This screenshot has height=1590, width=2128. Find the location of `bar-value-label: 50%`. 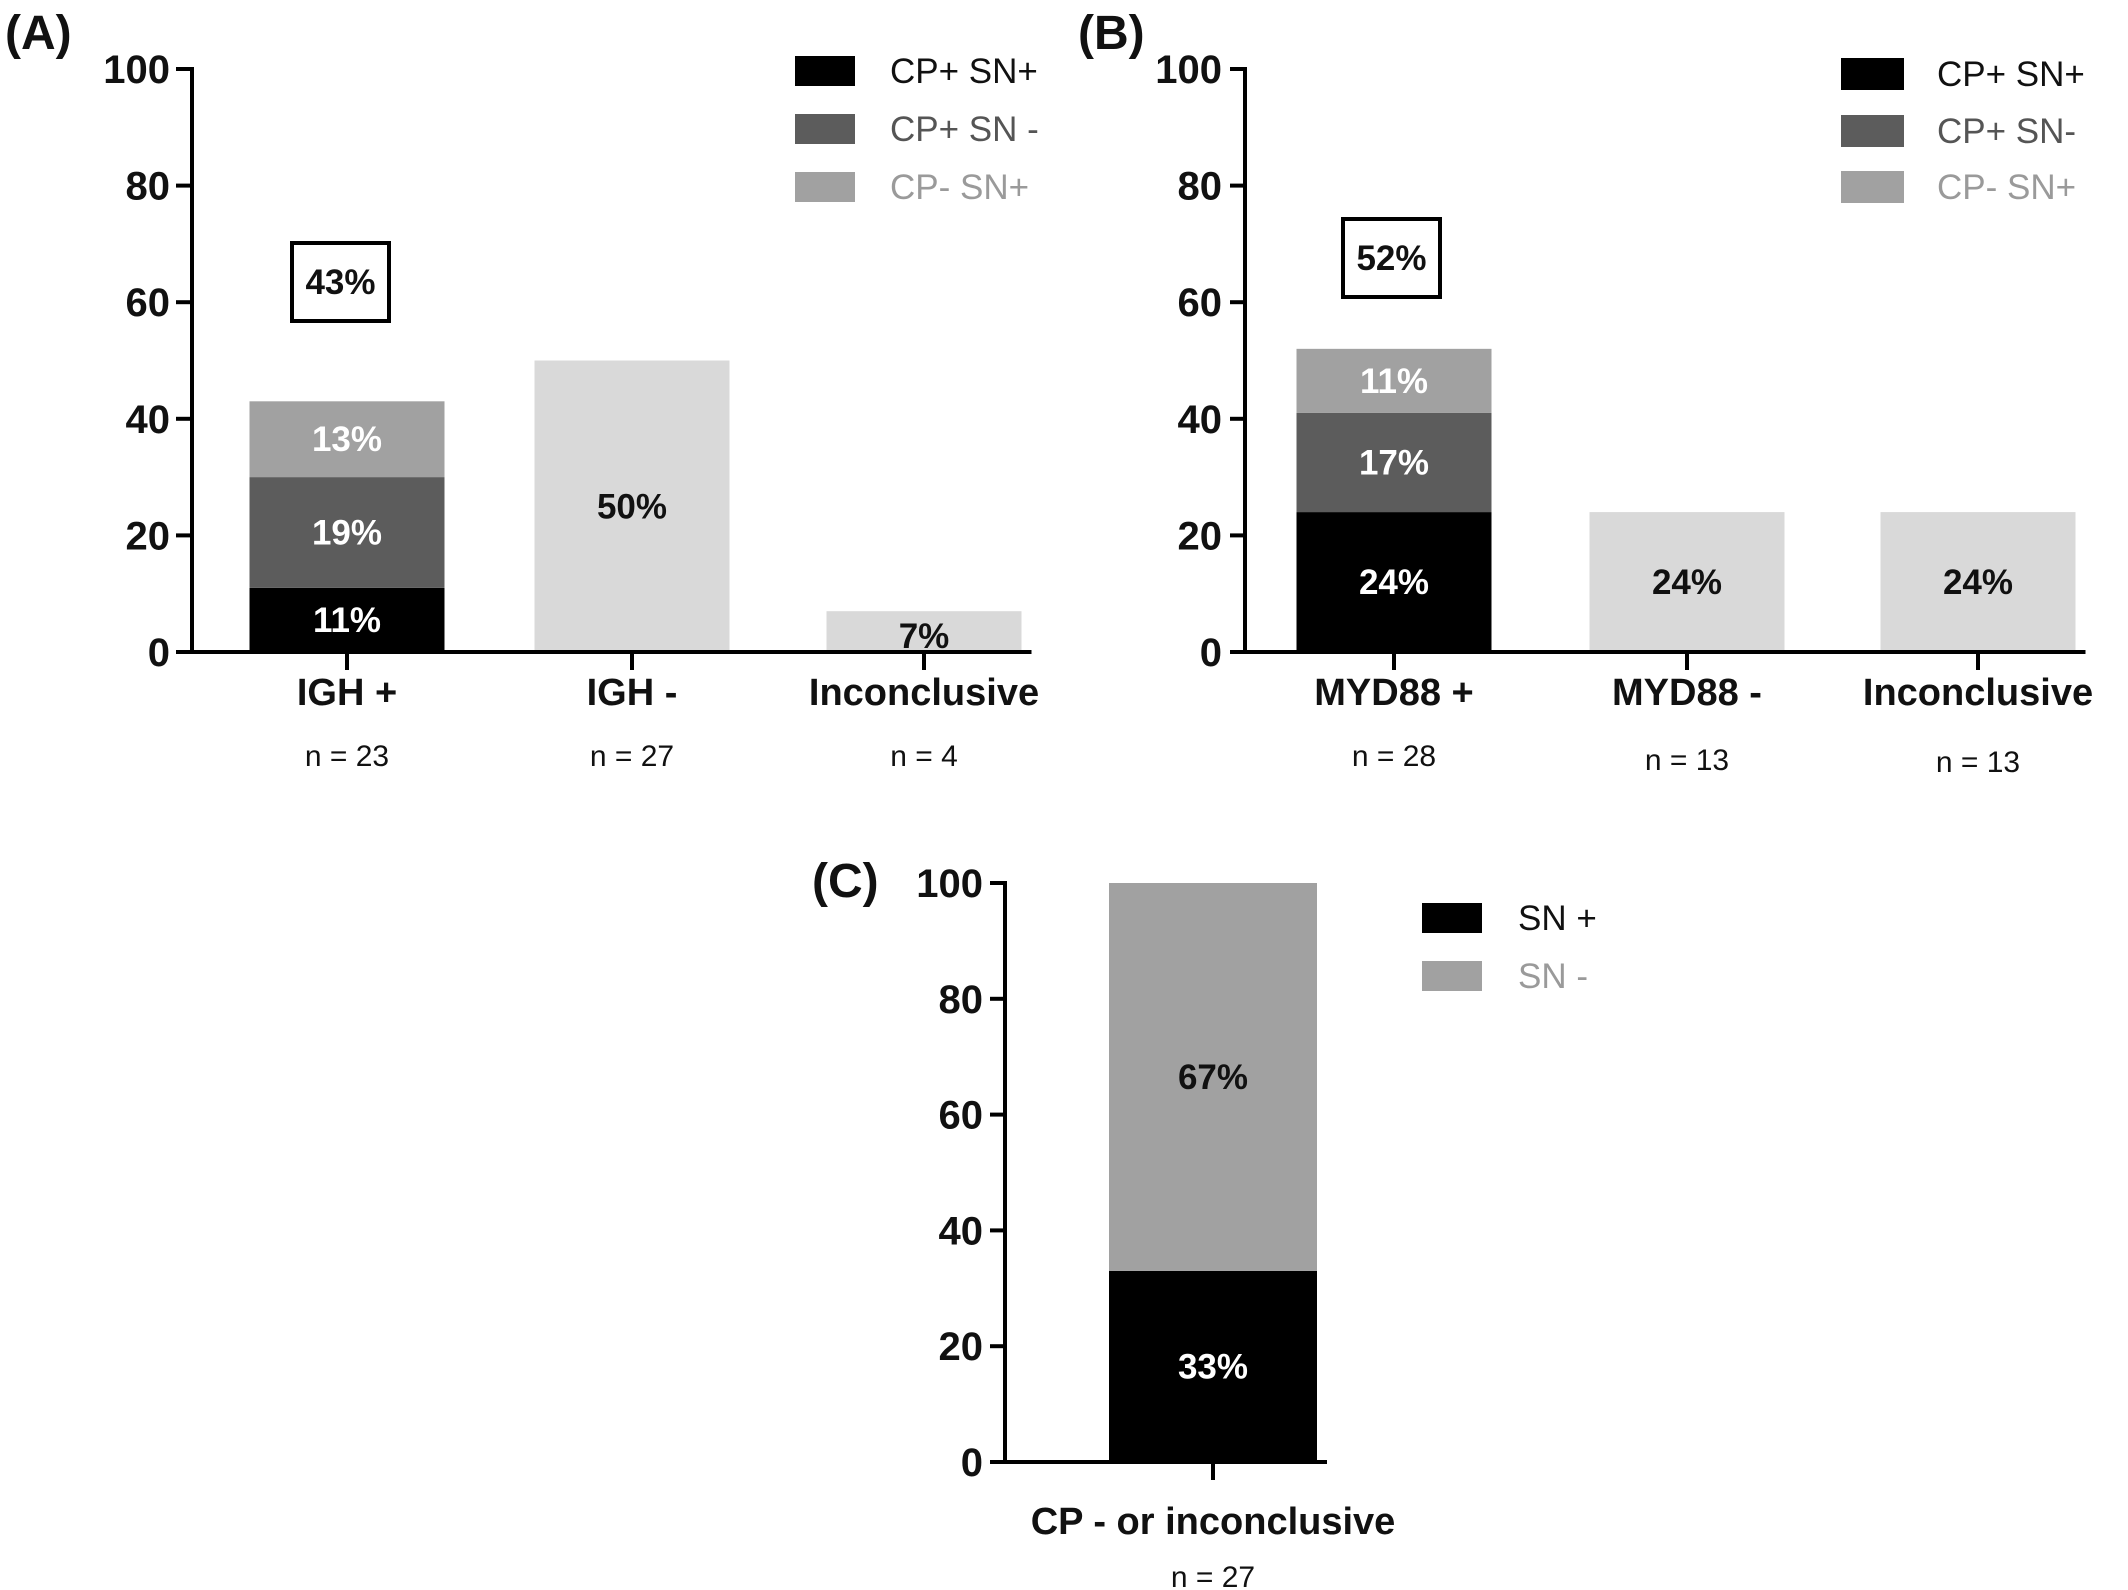

bar-value-label: 50% is located at coordinates (632, 506).